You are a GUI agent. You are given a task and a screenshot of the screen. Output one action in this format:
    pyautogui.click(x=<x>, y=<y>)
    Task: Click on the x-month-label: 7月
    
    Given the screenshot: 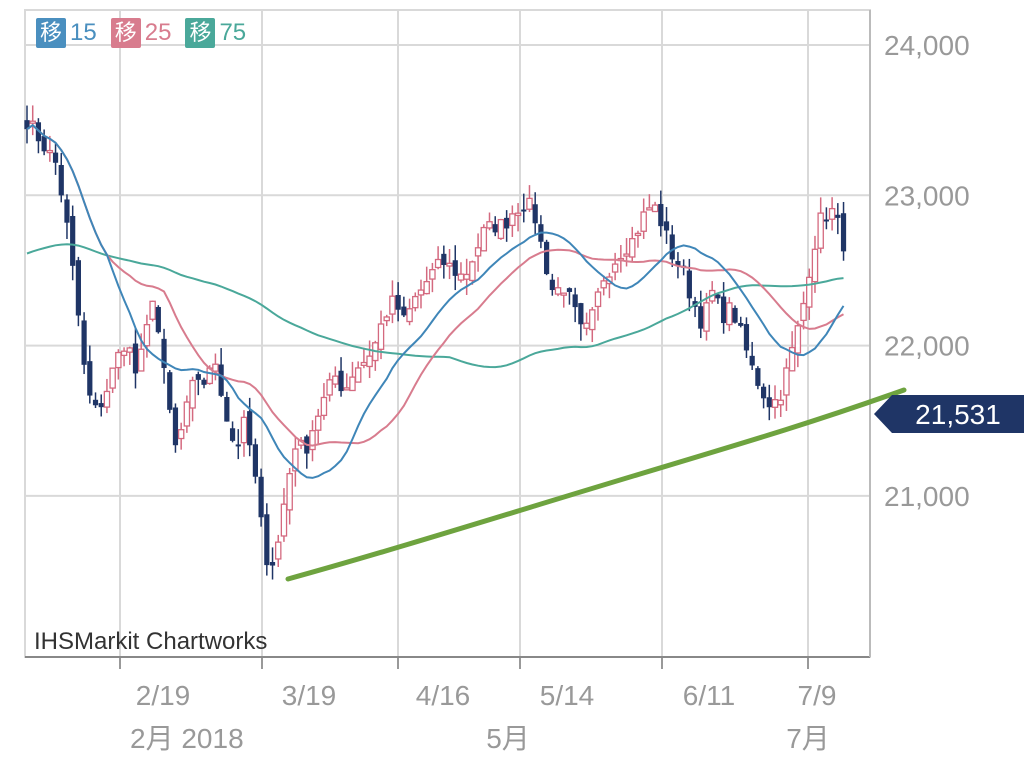 What is the action you would take?
    pyautogui.click(x=808, y=738)
    